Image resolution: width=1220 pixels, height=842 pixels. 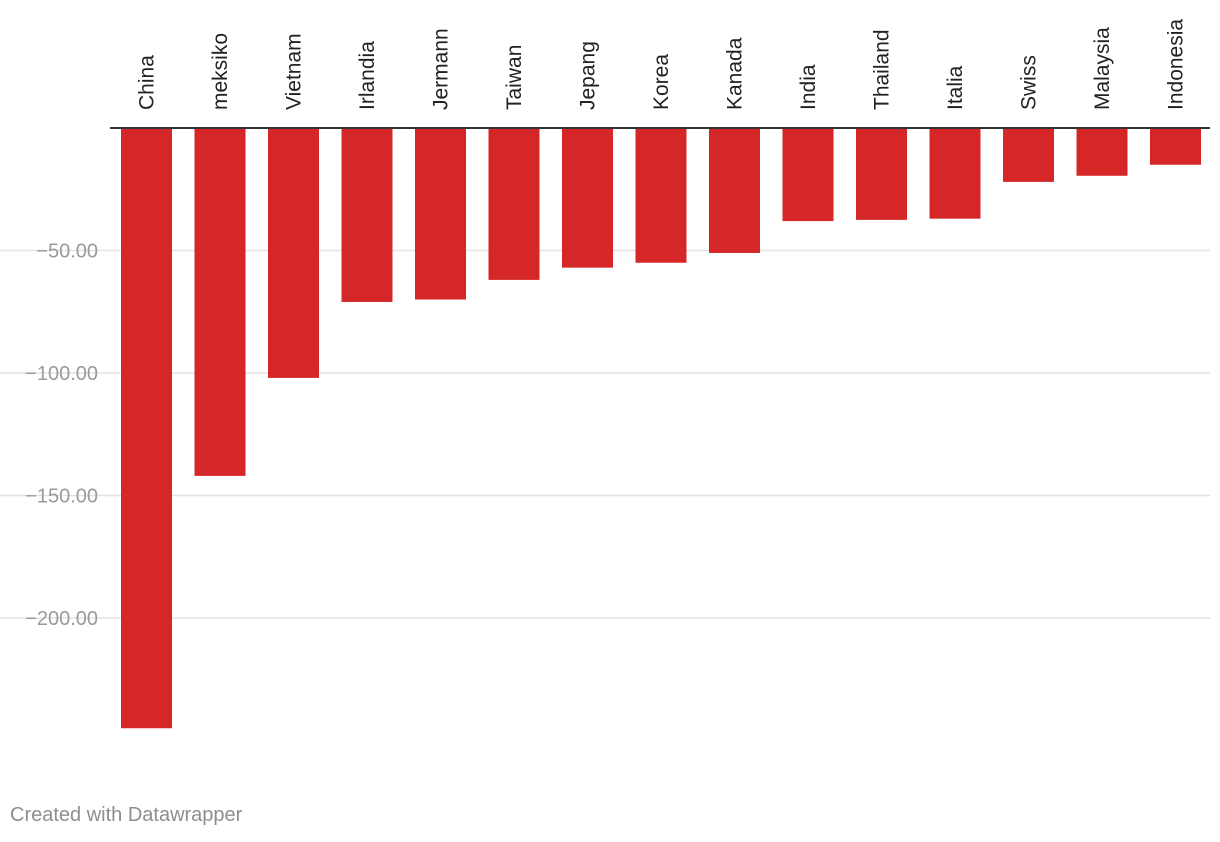 What do you see at coordinates (808, 175) in the screenshot?
I see `bar-india` at bounding box center [808, 175].